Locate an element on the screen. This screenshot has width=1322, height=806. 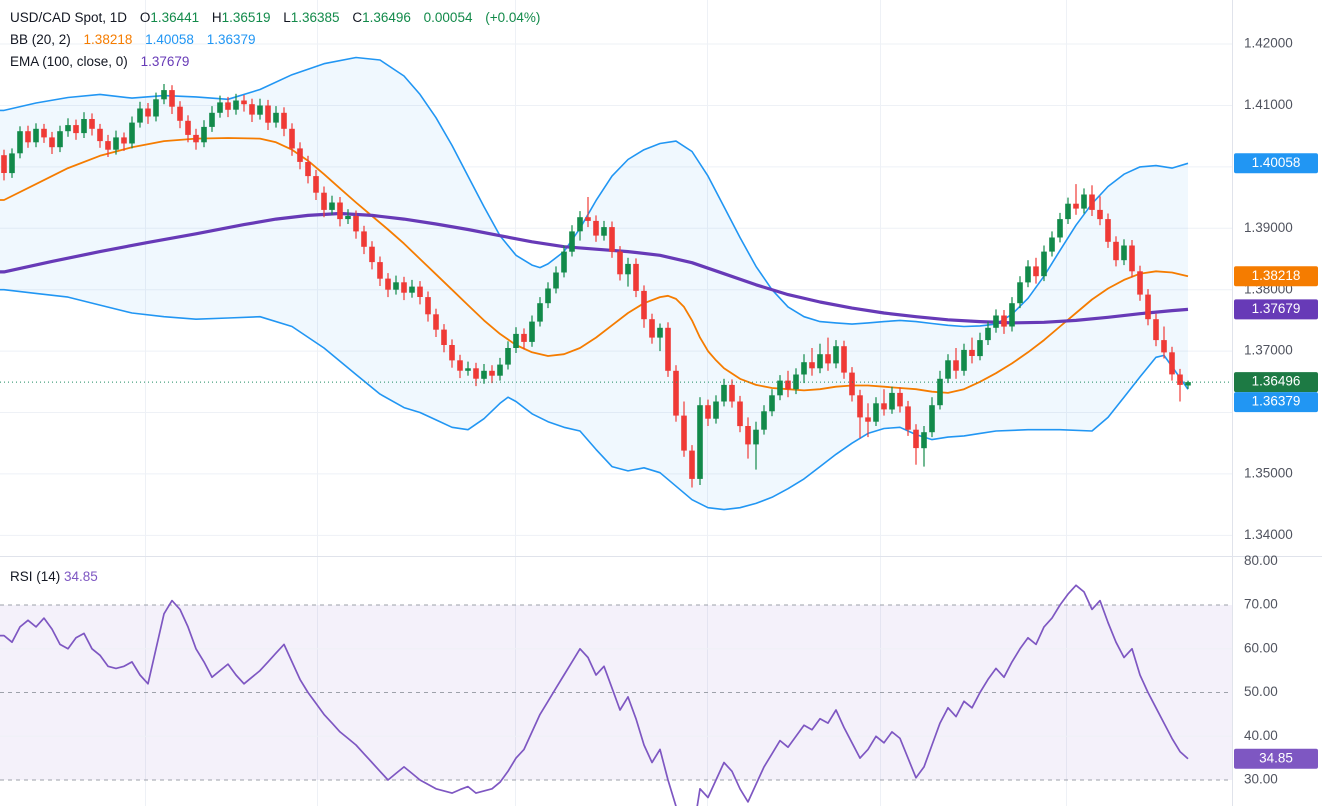
price-badge-1.37679-text: 1.37679 is located at coordinates (1276, 308).